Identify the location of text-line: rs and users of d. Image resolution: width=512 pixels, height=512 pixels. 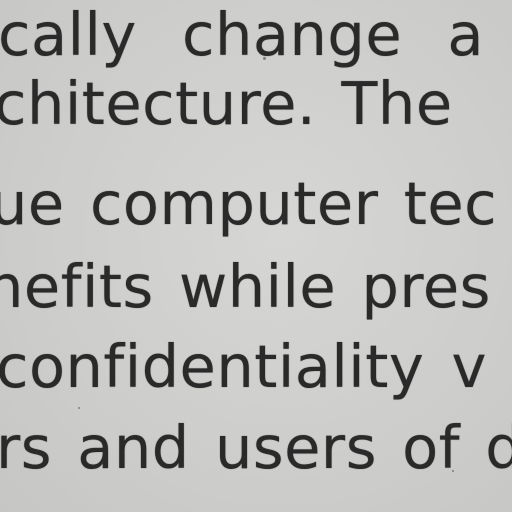
(256, 447).